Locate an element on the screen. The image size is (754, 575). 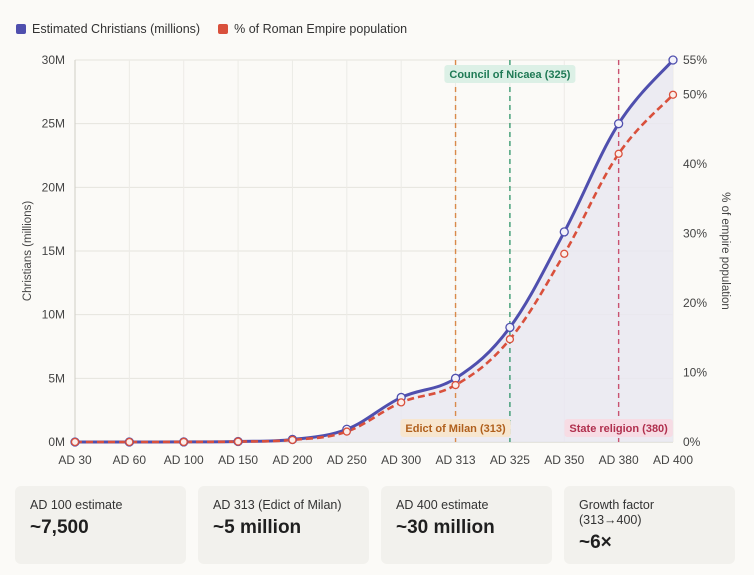
x-tick-label: AD 350 is located at coordinates (564, 460).